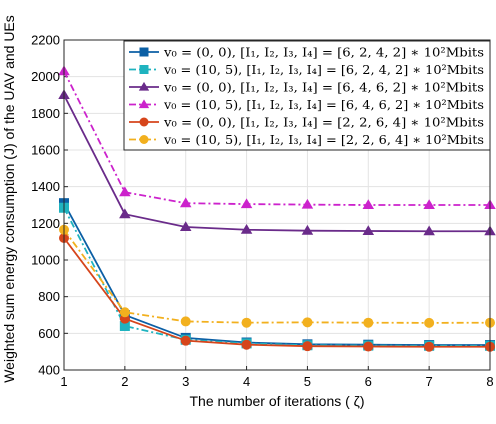 The image size is (496, 424). I want to click on x-tick-label: 2, so click(124, 381).